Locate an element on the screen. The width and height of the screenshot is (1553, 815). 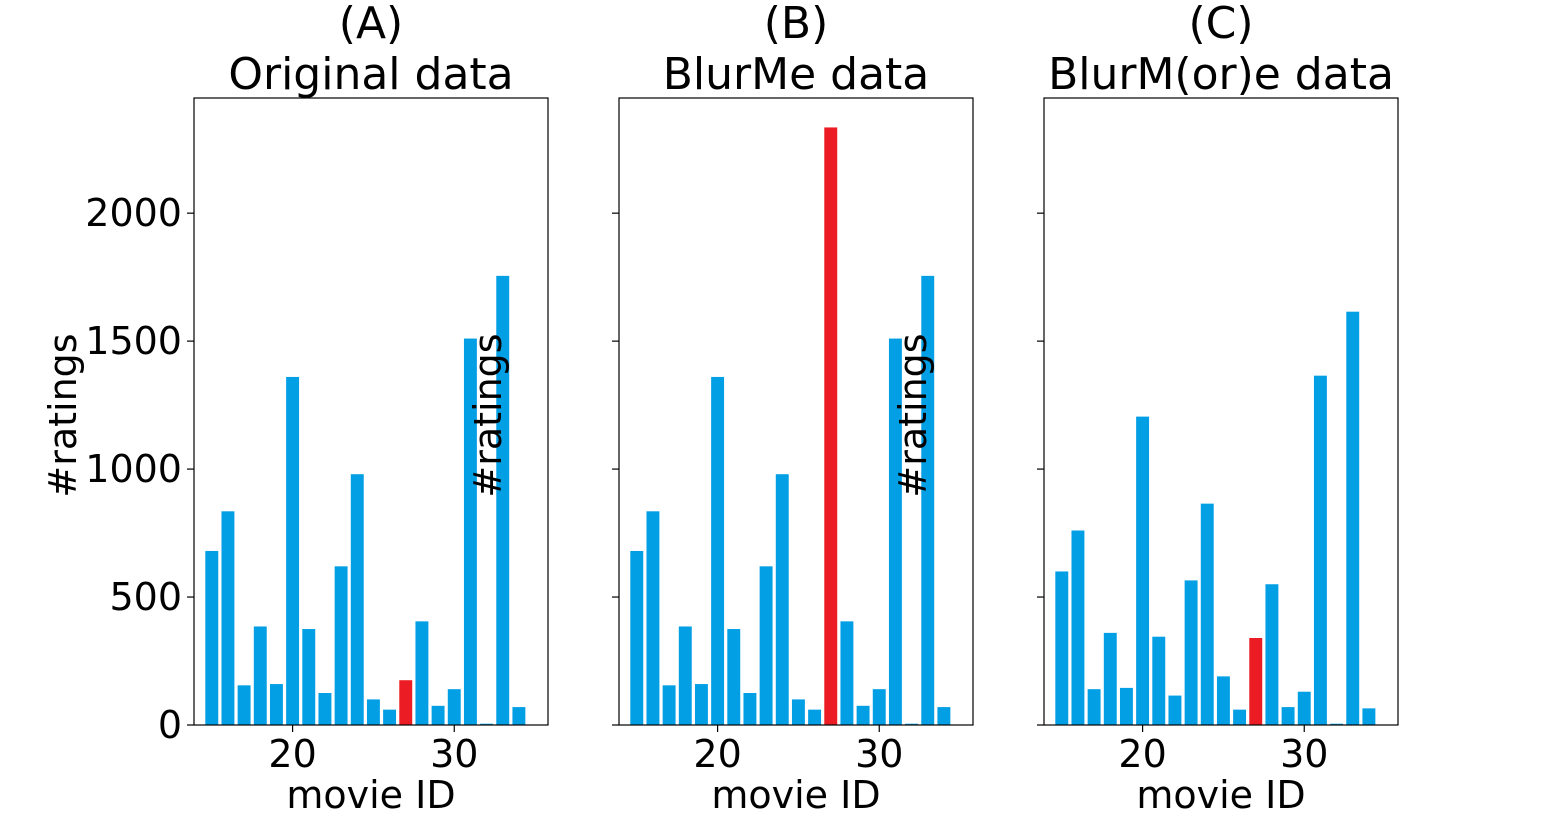
panel-title: BlurMe data is located at coordinates (796, 74).